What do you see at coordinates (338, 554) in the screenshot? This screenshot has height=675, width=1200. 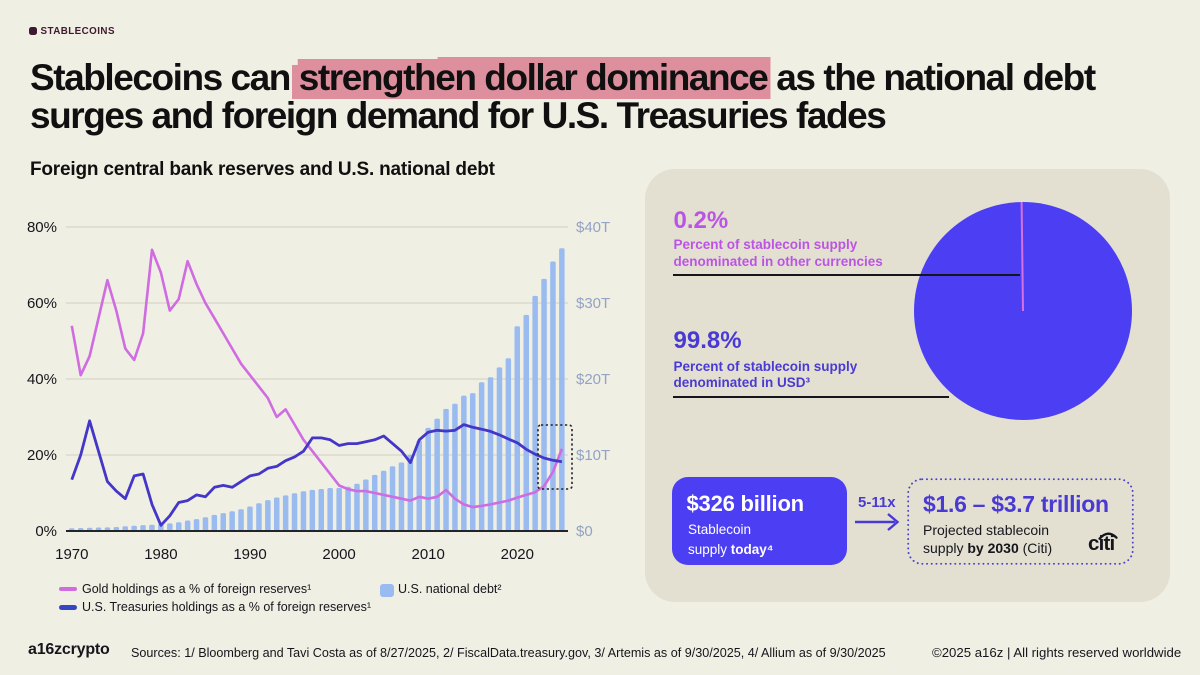 I see `svg-text: 2000` at bounding box center [338, 554].